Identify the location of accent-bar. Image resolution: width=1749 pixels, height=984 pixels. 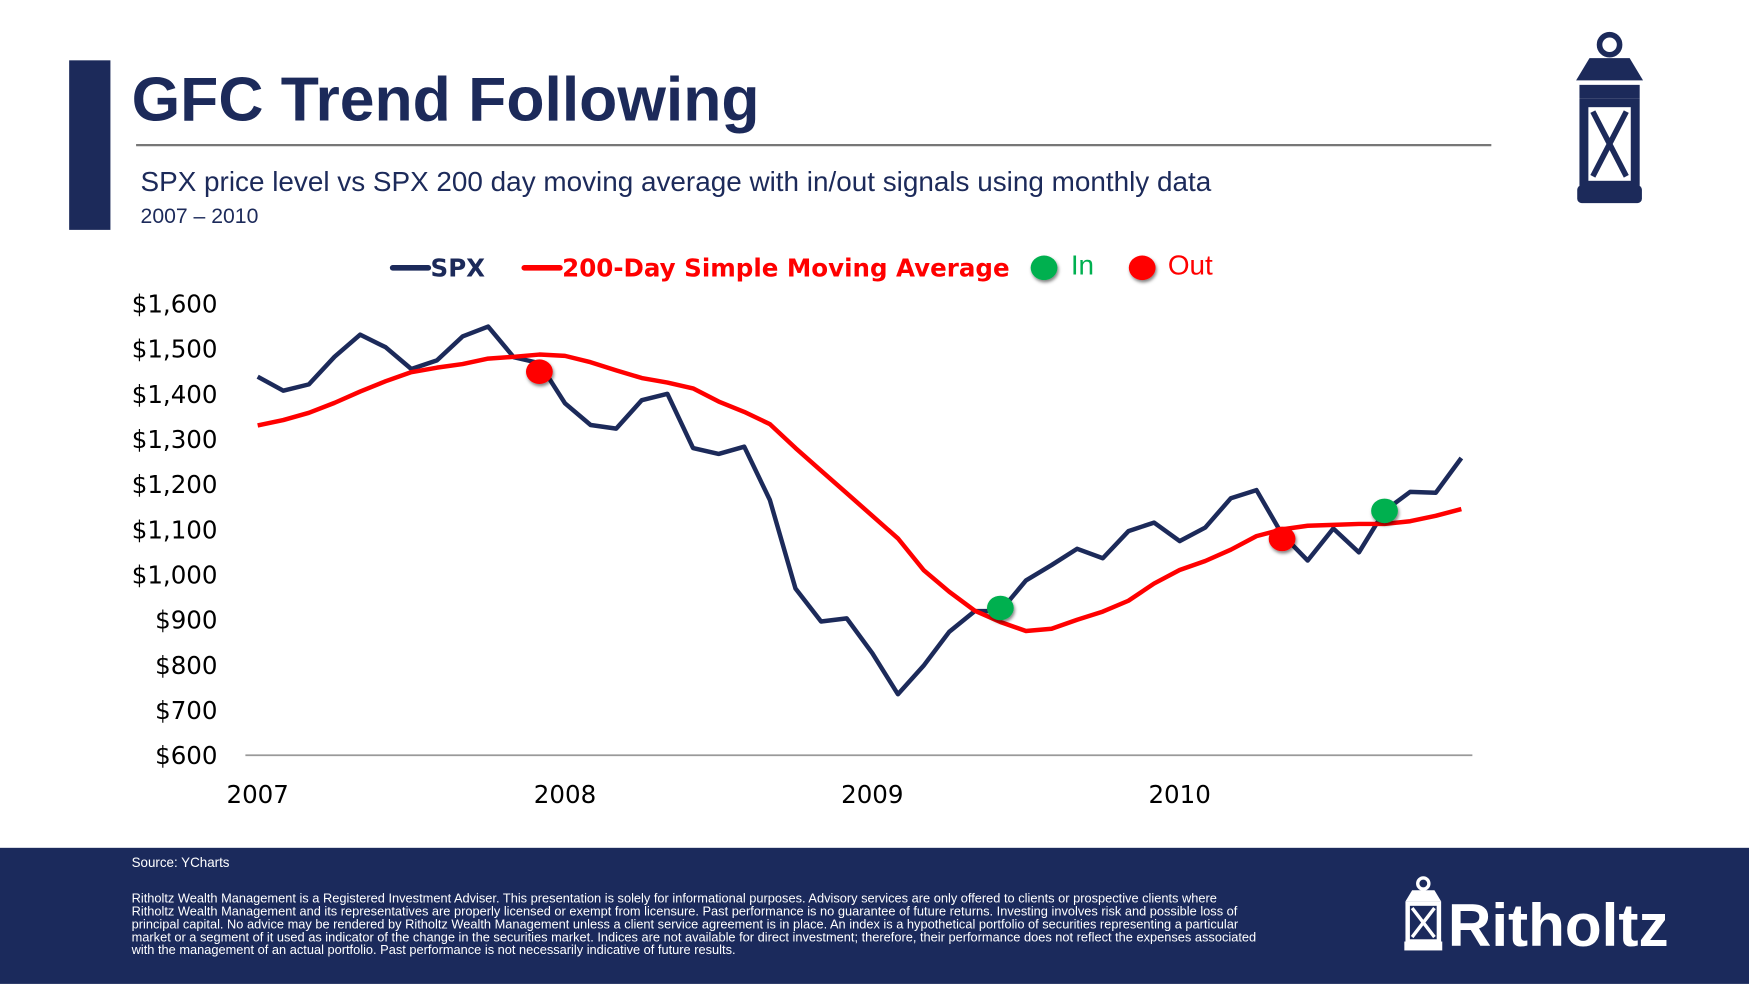
(90, 145).